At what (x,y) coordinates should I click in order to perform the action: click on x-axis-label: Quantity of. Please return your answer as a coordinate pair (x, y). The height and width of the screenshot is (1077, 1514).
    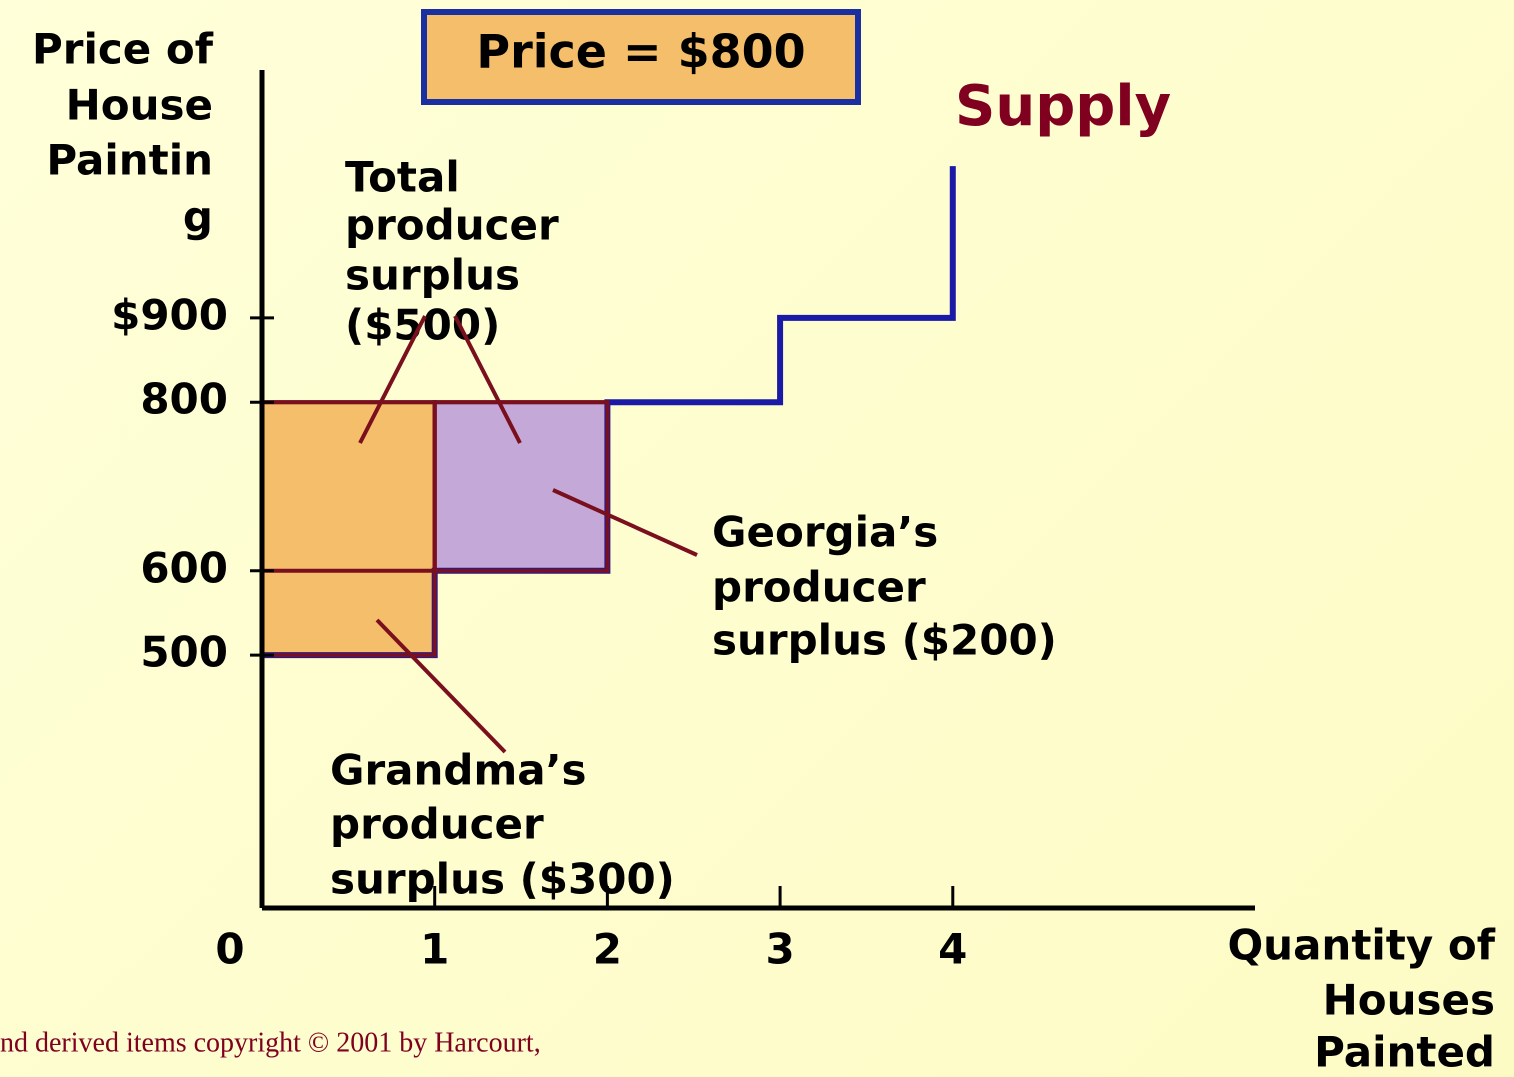
    Looking at the image, I should click on (1361, 945).